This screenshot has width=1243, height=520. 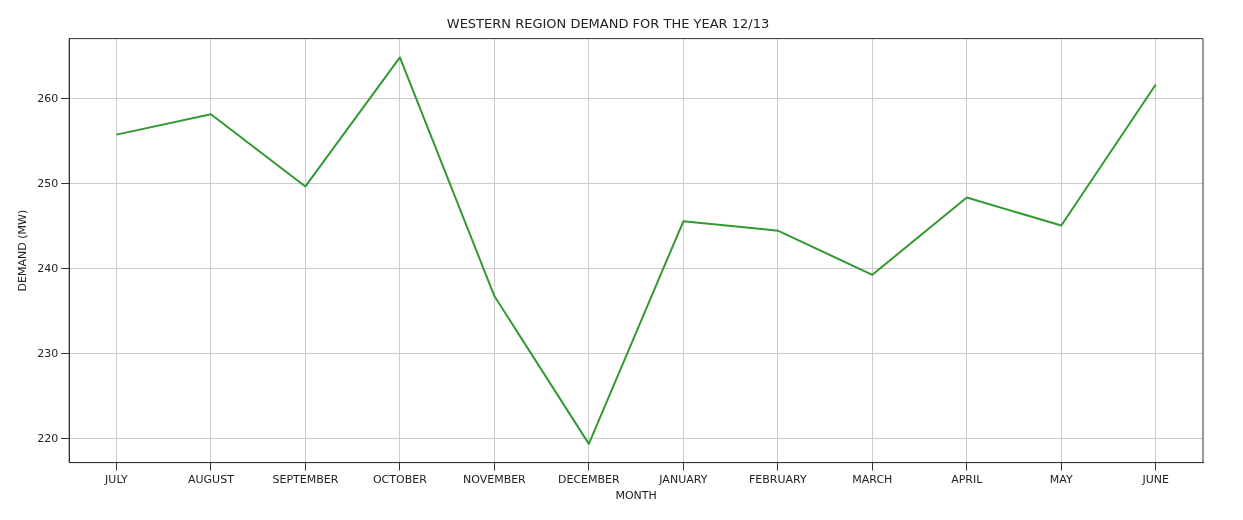 What do you see at coordinates (116, 480) in the screenshot?
I see `x-tick-label: JULY` at bounding box center [116, 480].